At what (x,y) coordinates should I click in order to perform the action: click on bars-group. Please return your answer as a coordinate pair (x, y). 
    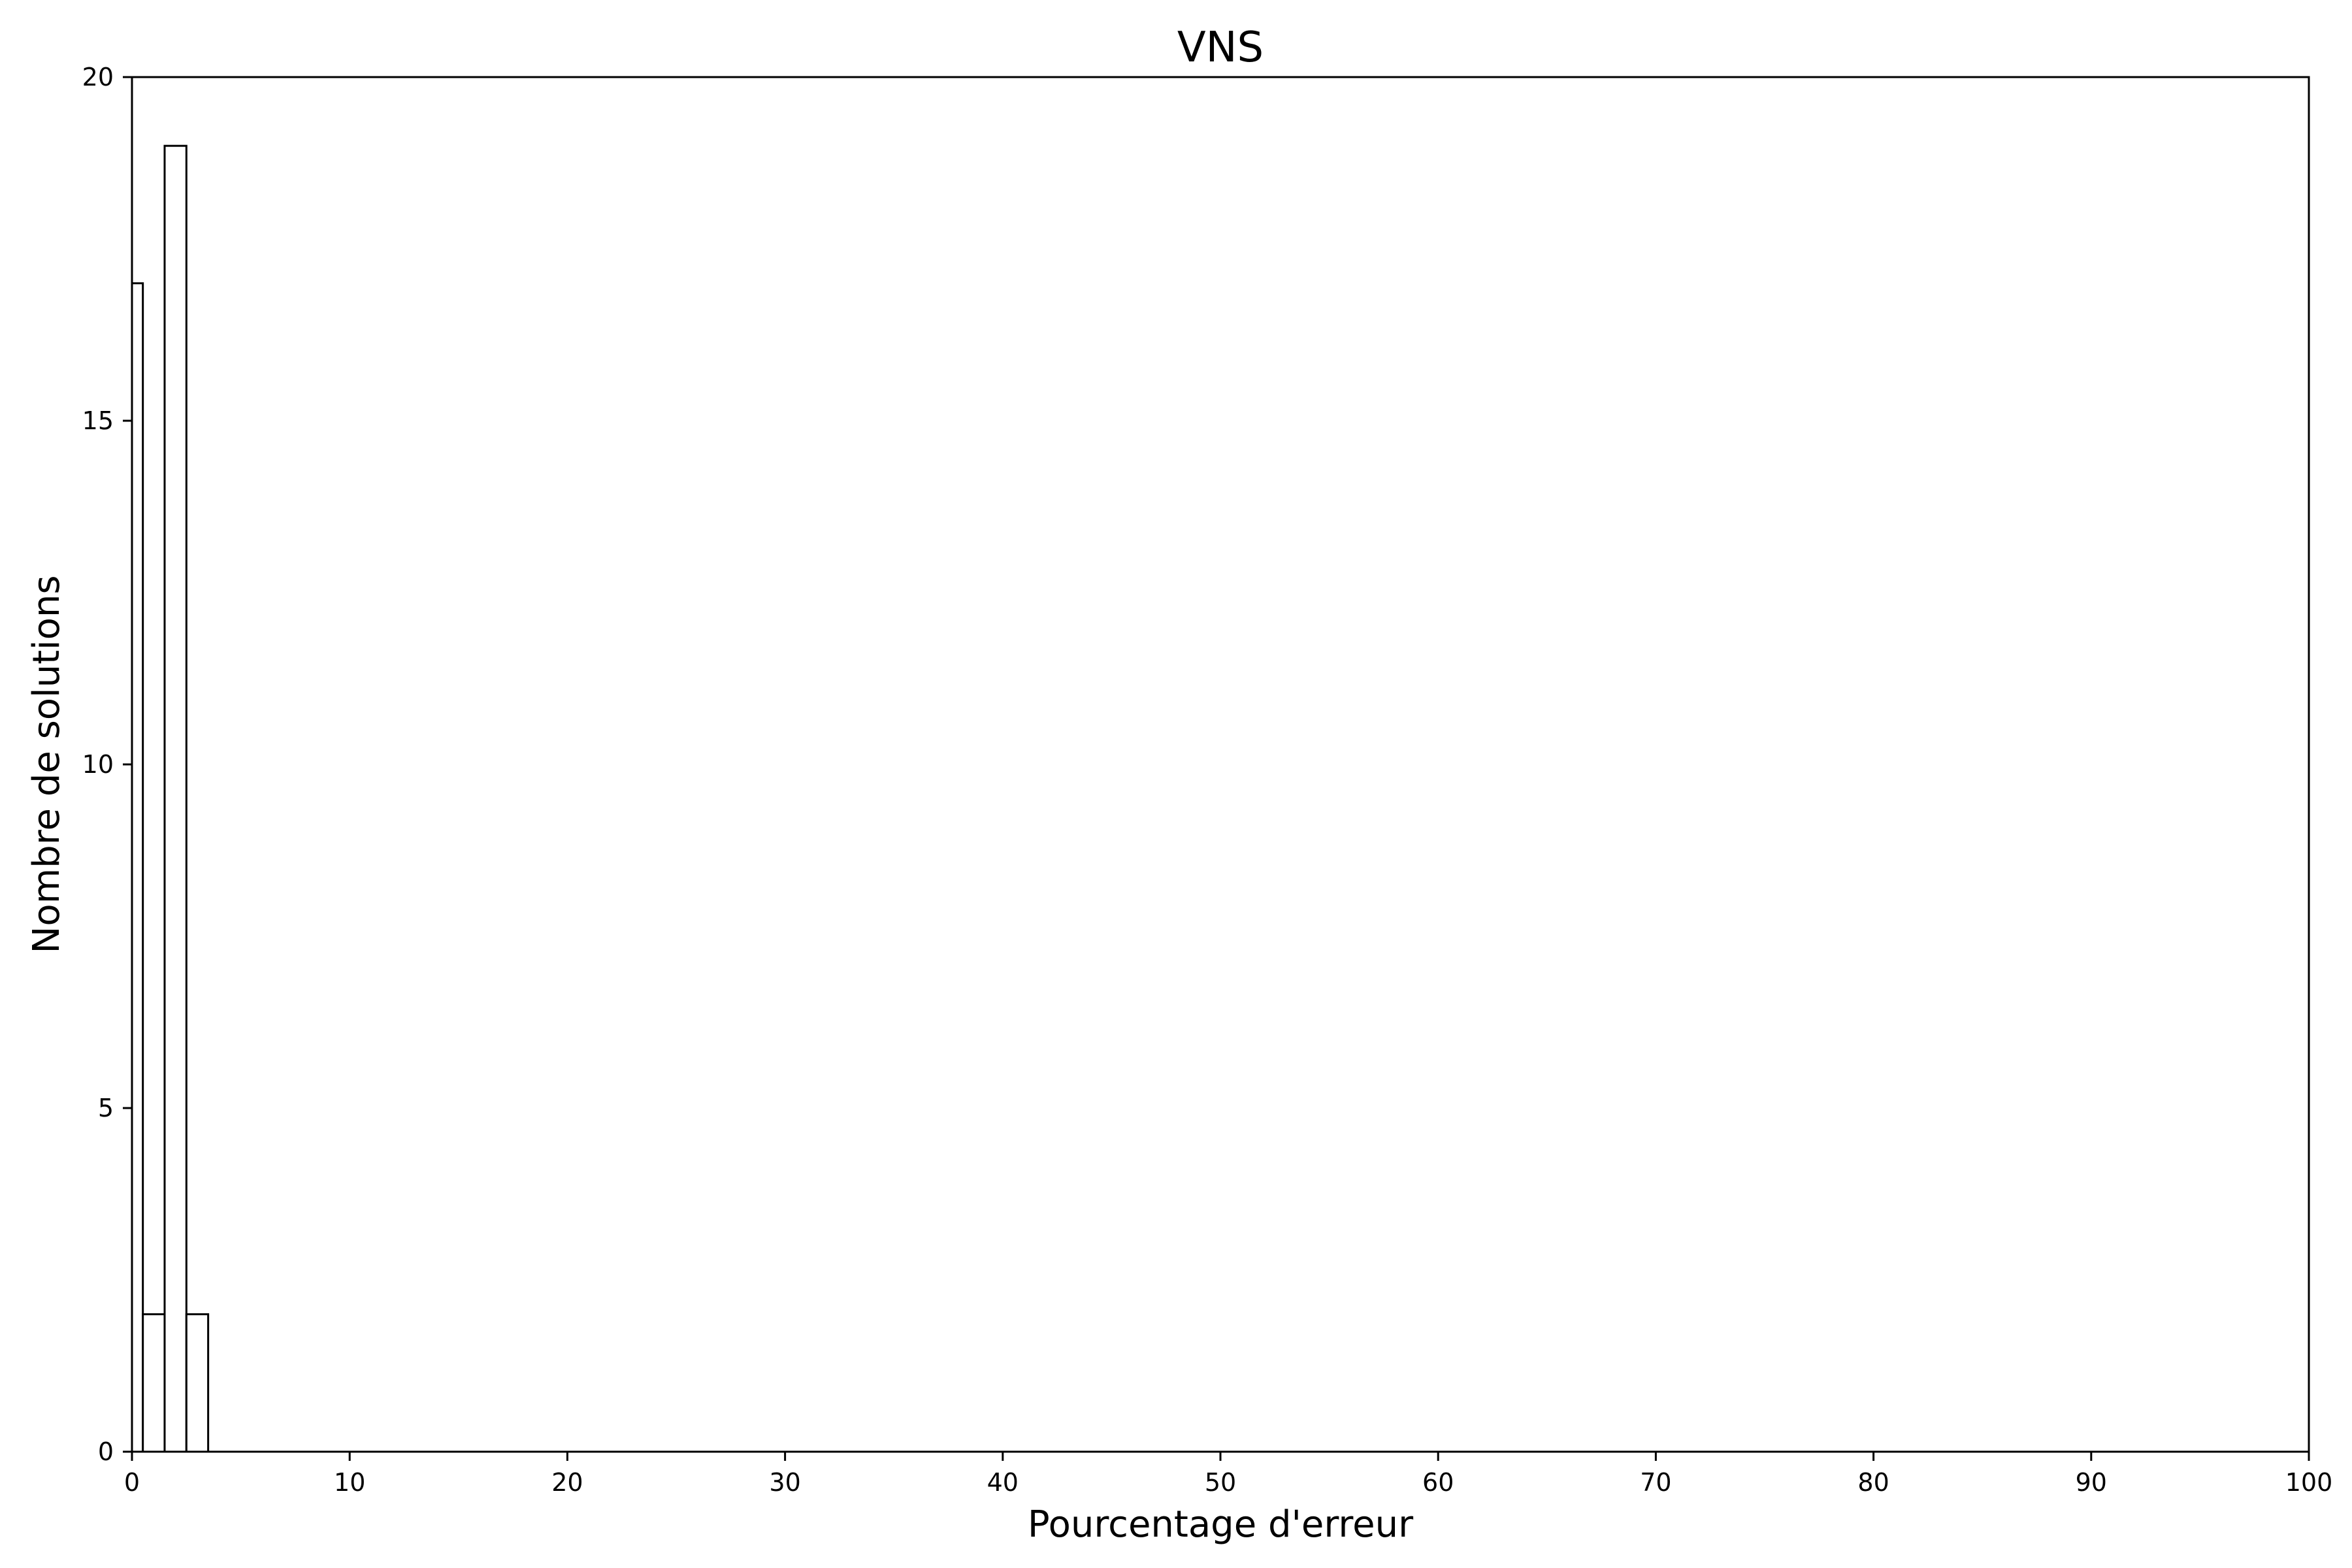
    Looking at the image, I should click on (170, 798).